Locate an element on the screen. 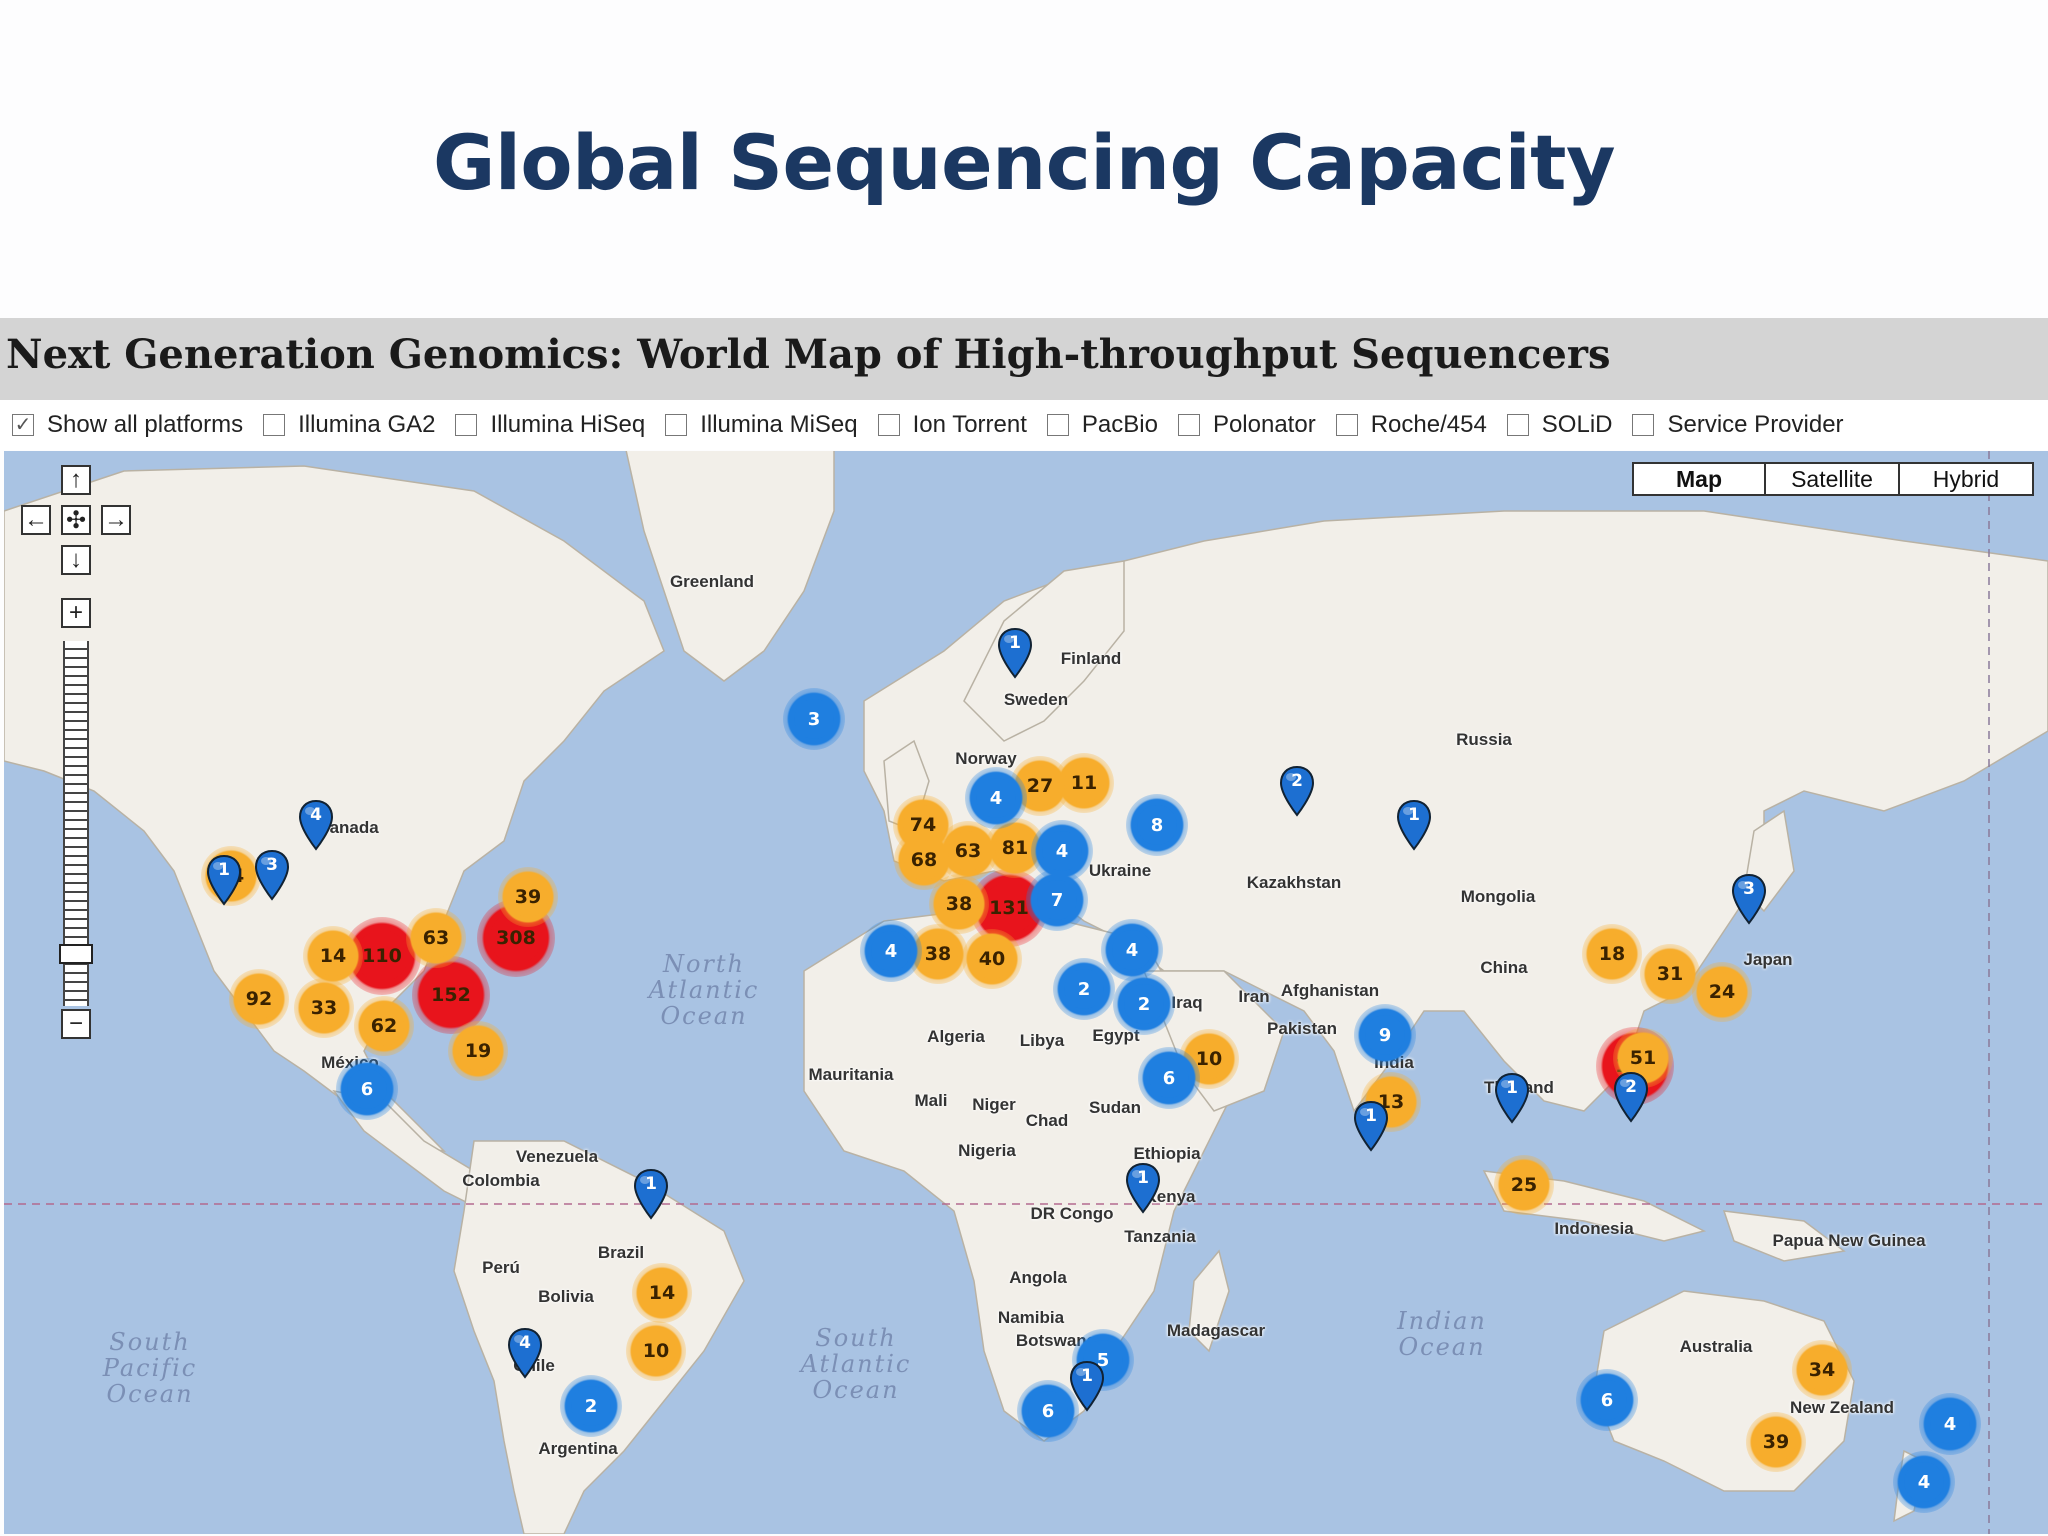 The width and height of the screenshot is (2048, 1536). cluster-marker-mid: 33 is located at coordinates (324, 1008).